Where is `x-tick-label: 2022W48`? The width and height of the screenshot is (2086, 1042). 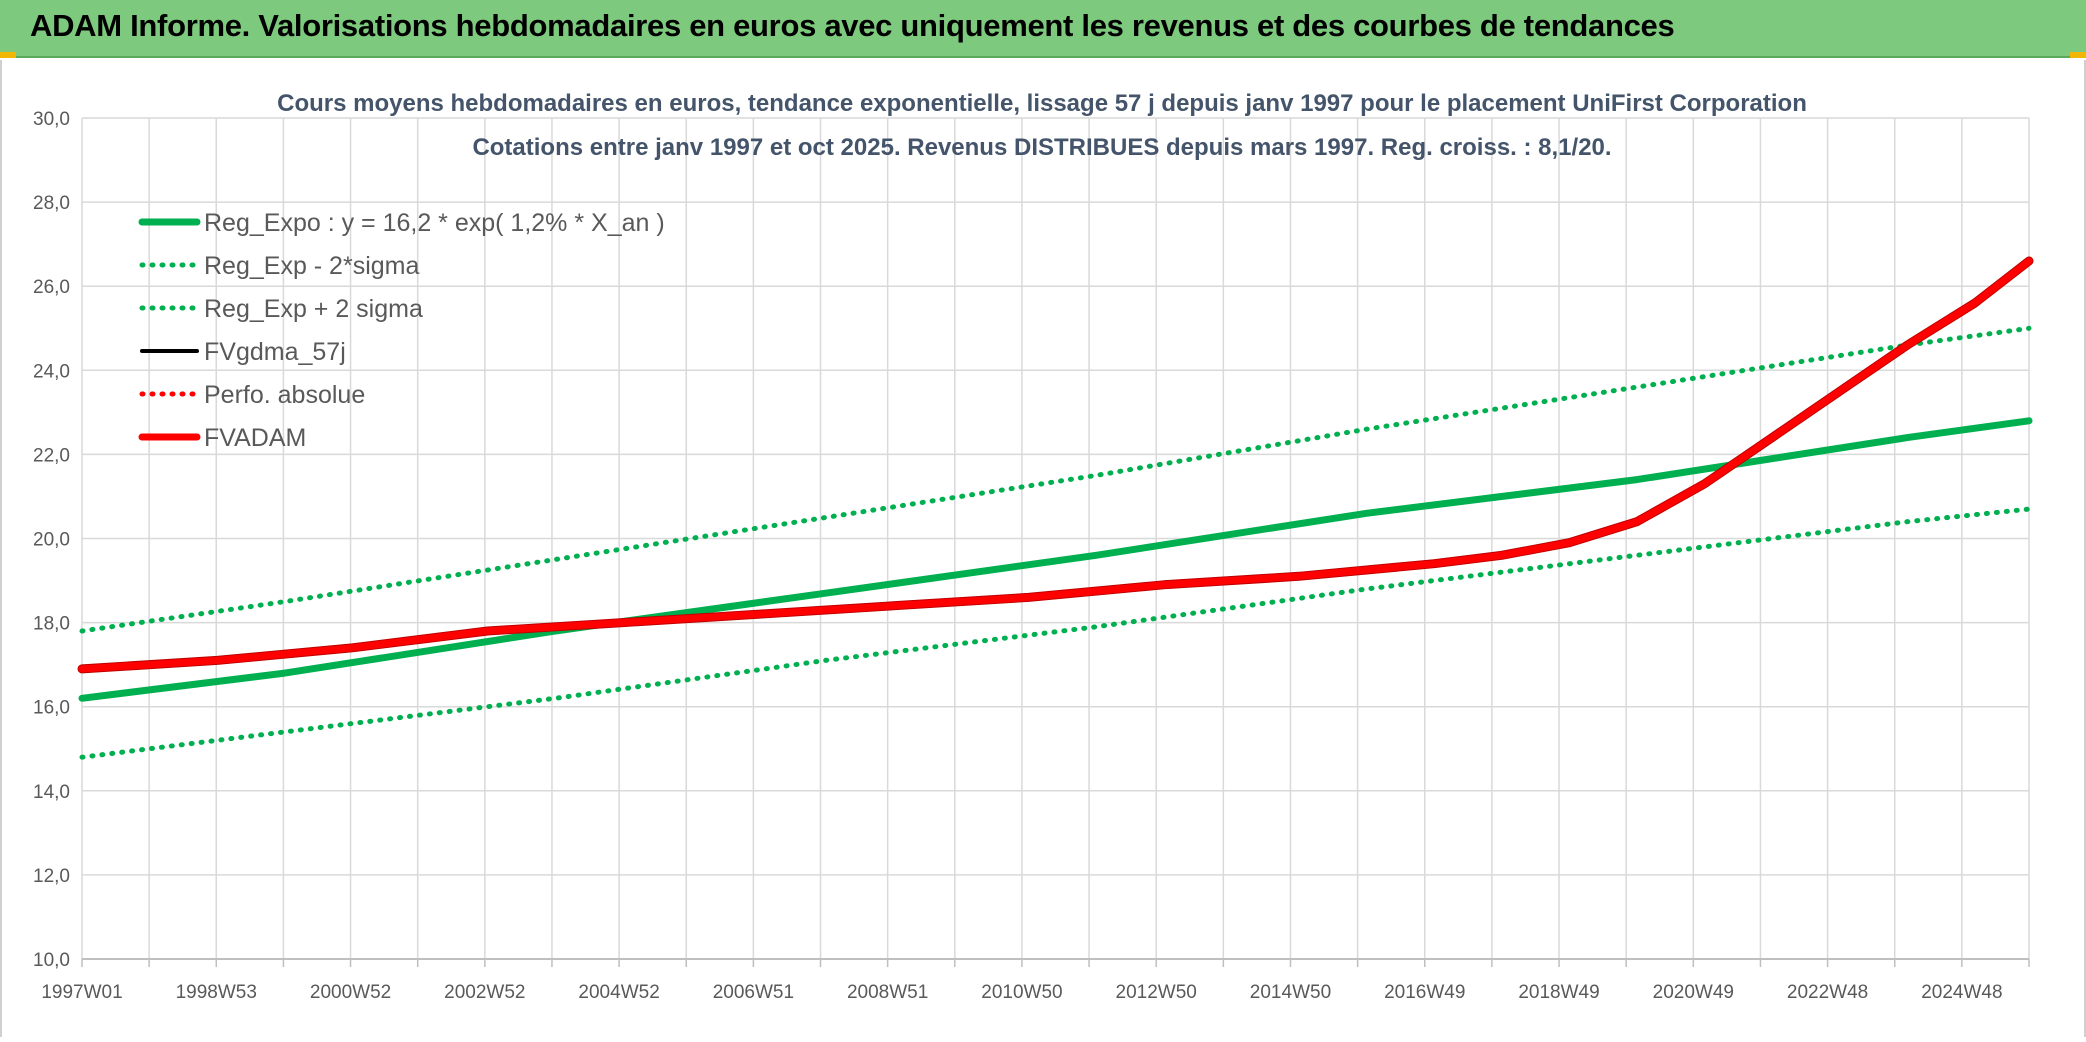
x-tick-label: 2022W48 is located at coordinates (1827, 992).